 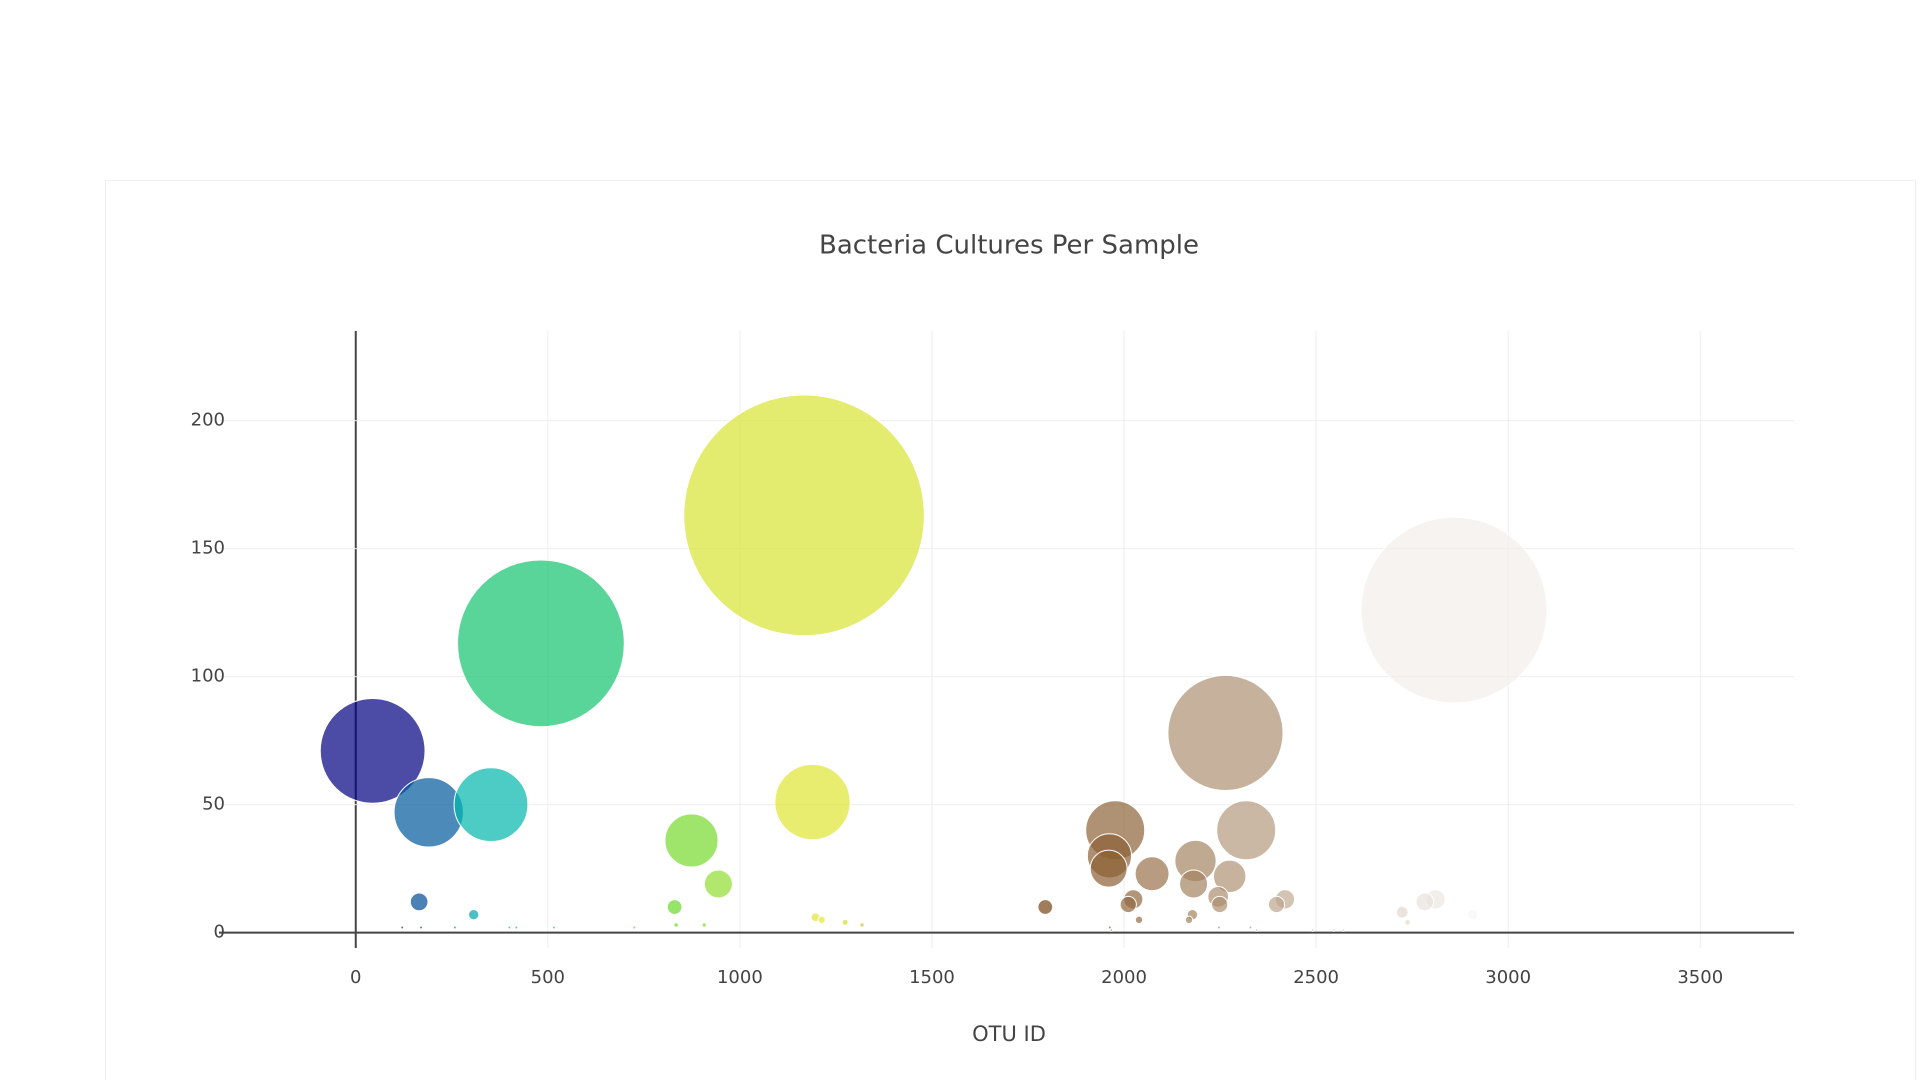 What do you see at coordinates (740, 977) in the screenshot?
I see `x-tick-label: 1000` at bounding box center [740, 977].